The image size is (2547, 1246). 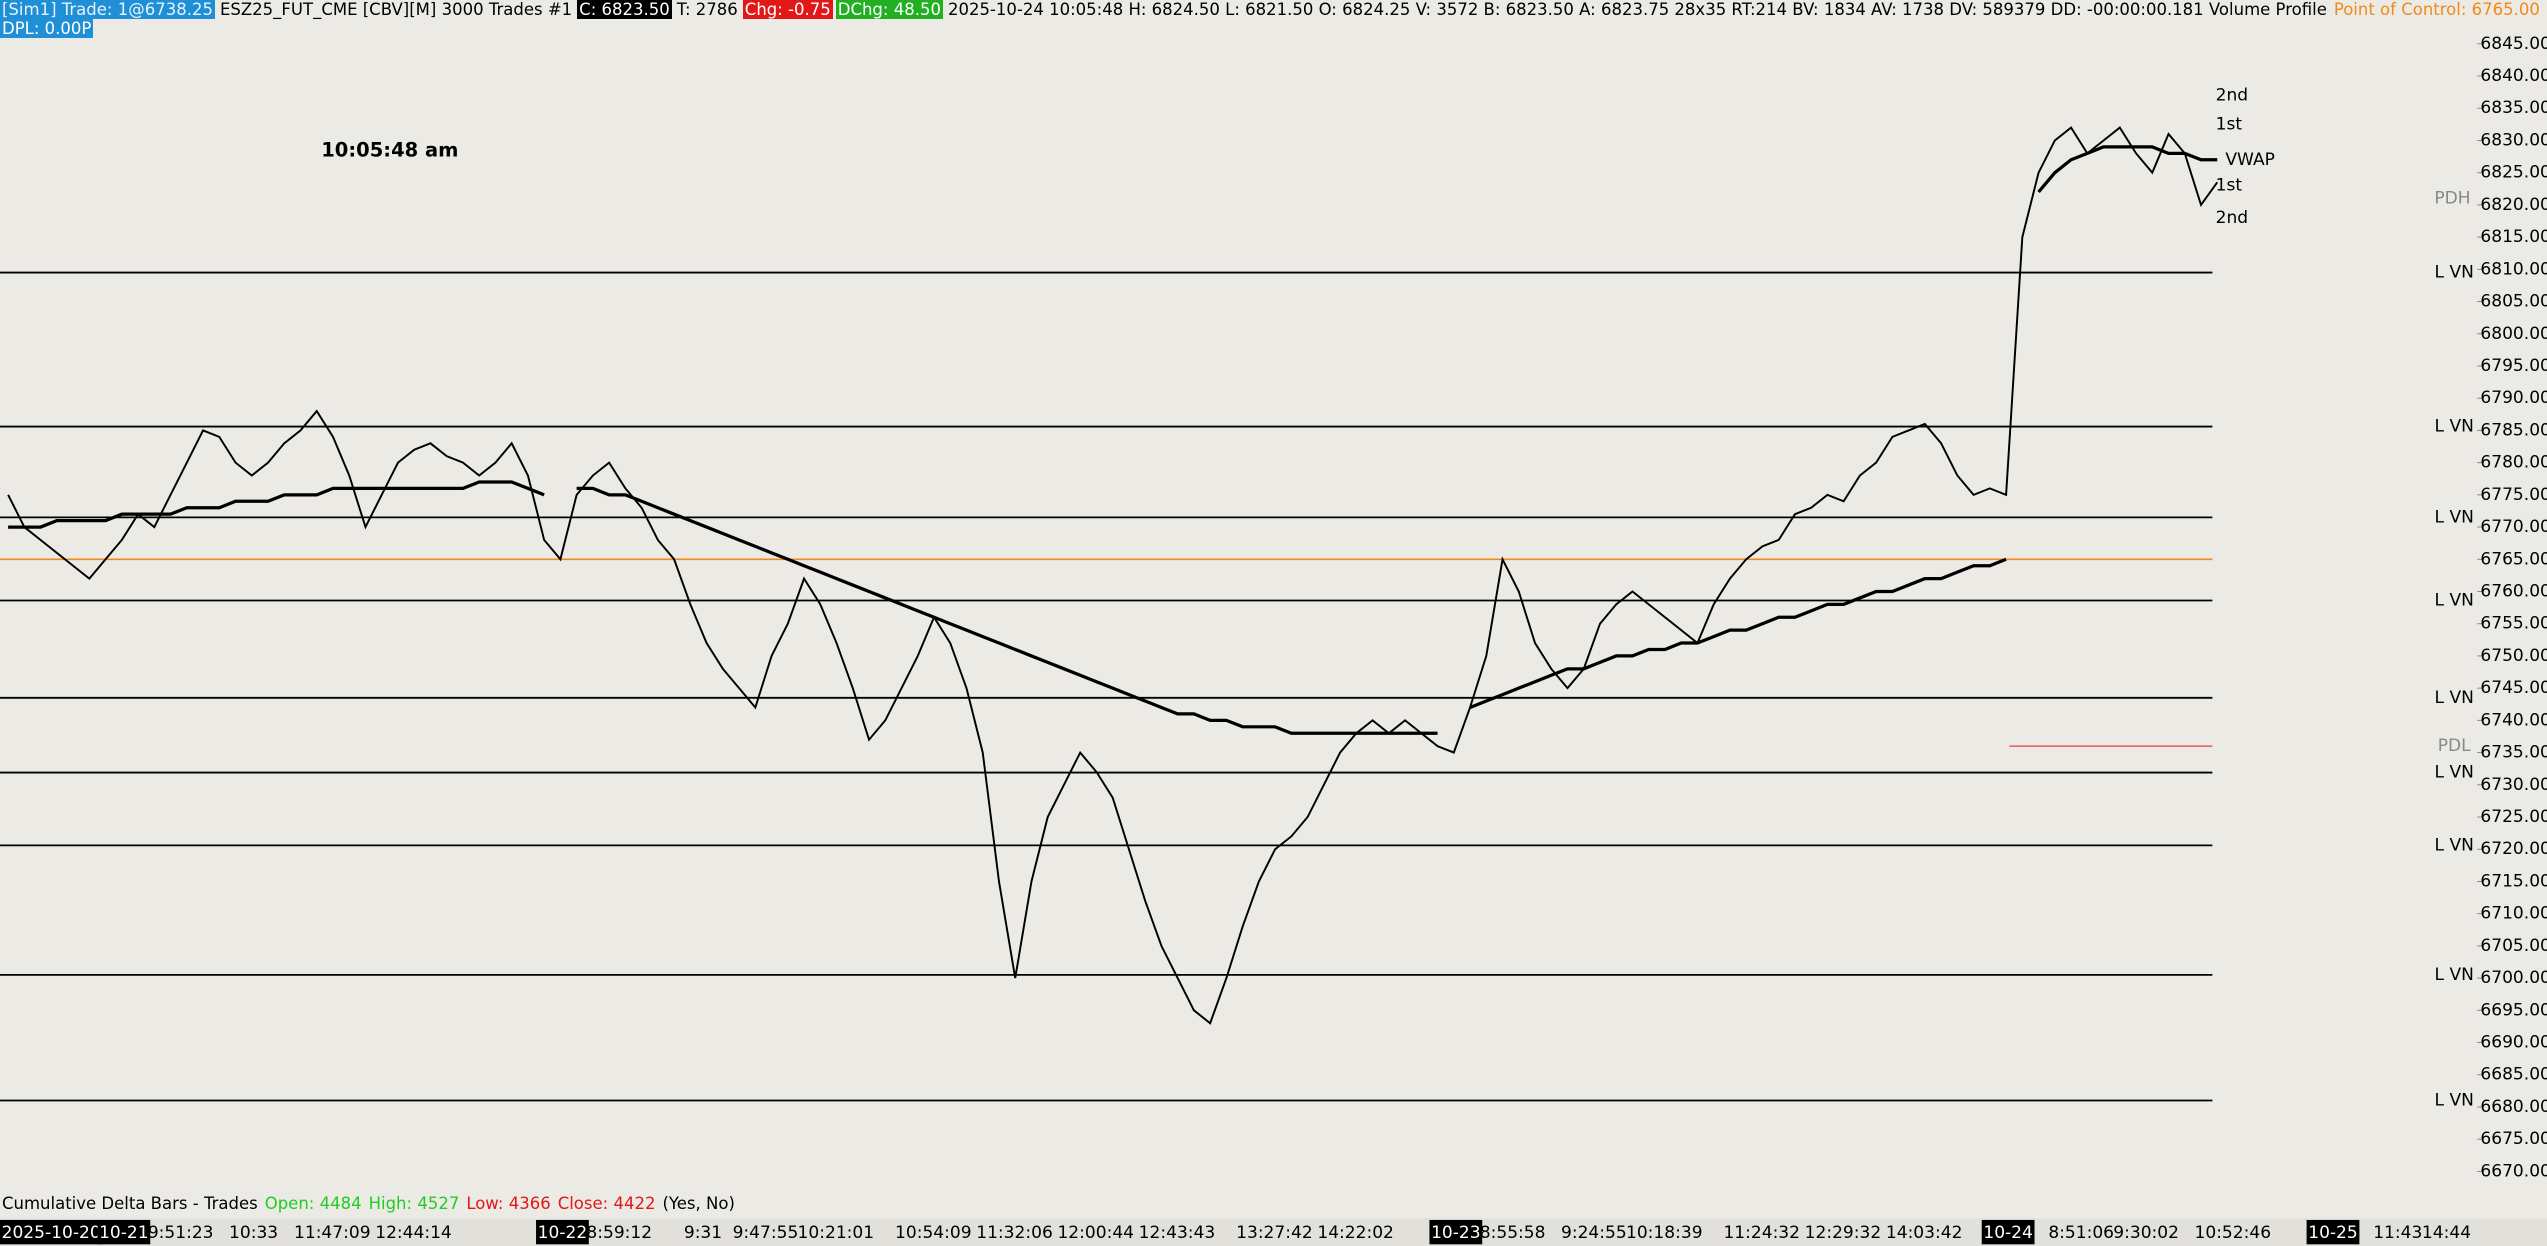 I want to click on x-tick-label: 8:59:12, so click(x=619, y=1233).